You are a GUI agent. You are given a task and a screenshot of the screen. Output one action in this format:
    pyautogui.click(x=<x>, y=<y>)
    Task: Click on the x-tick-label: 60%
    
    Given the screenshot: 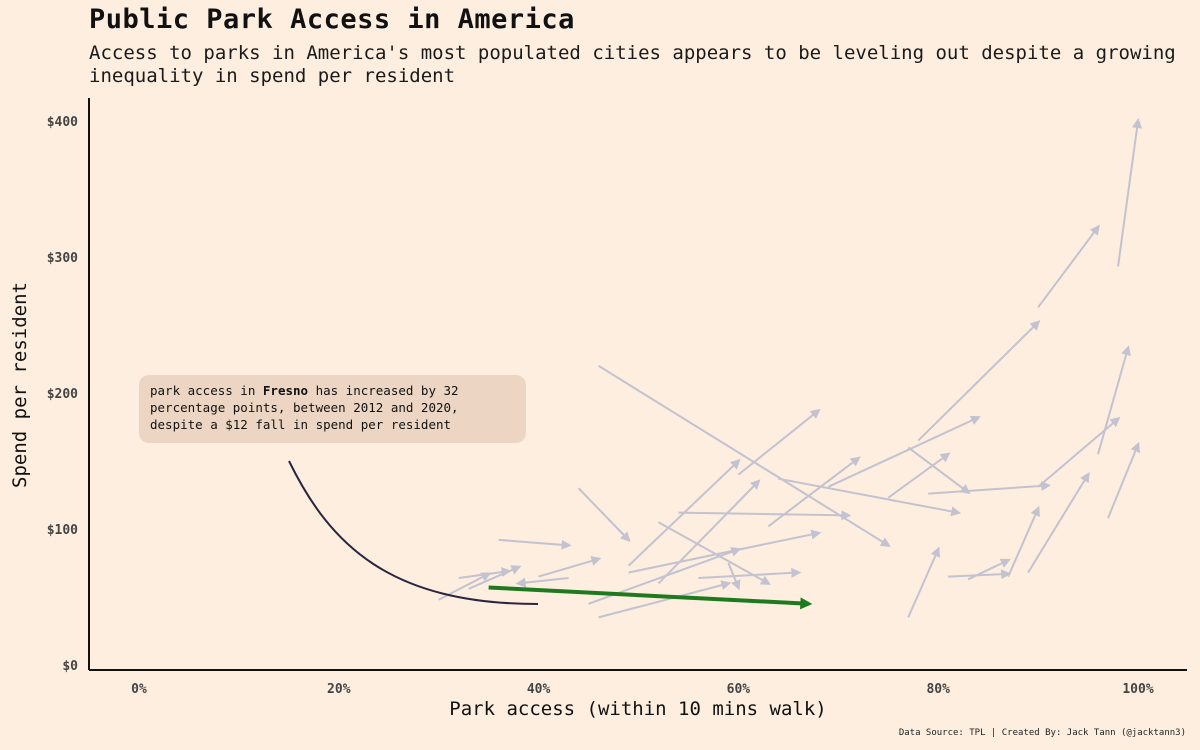 What is the action you would take?
    pyautogui.click(x=739, y=689)
    